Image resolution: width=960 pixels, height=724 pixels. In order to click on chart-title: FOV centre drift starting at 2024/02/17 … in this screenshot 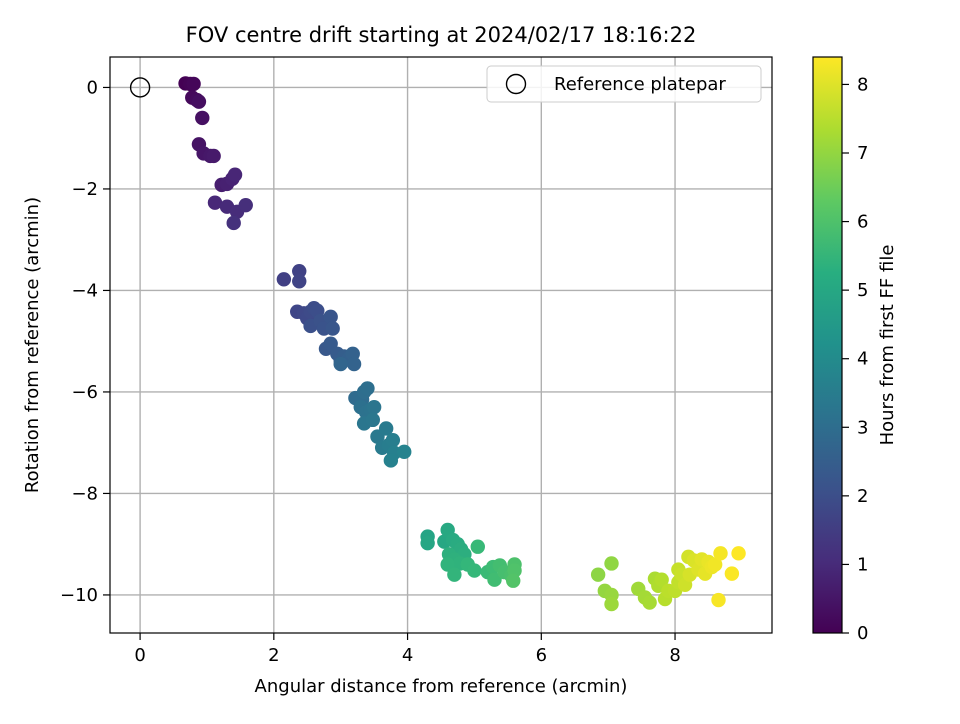, I will do `click(441, 35)`.